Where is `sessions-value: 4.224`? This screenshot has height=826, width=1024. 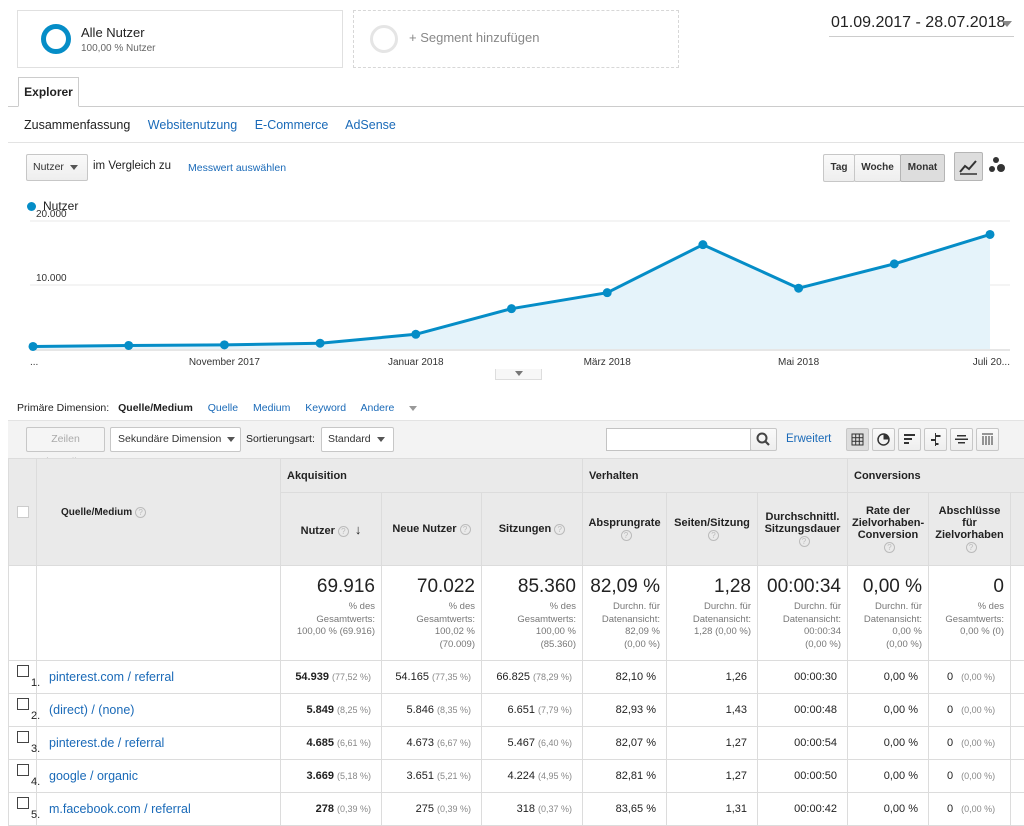
sessions-value: 4.224 is located at coordinates (521, 776).